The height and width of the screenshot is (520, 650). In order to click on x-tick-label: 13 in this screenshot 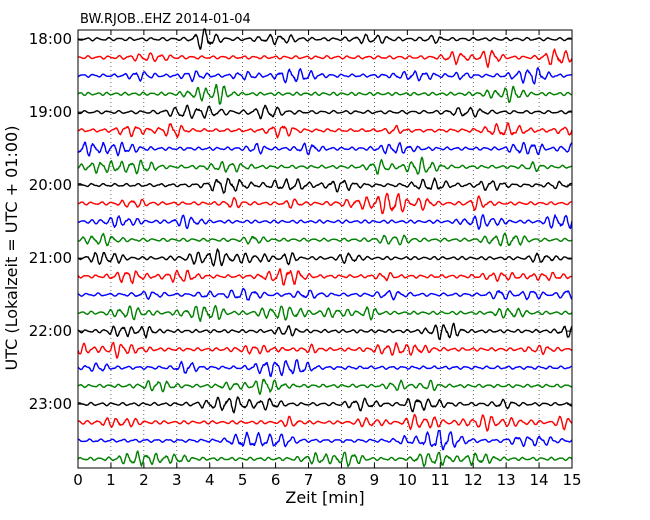, I will do `click(506, 480)`.